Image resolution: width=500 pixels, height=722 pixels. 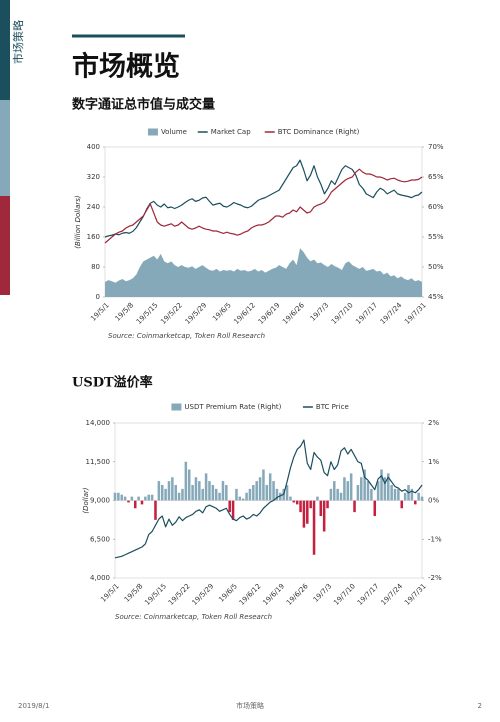 What do you see at coordinates (231, 132) in the screenshot?
I see `legend-label: Market Cap` at bounding box center [231, 132].